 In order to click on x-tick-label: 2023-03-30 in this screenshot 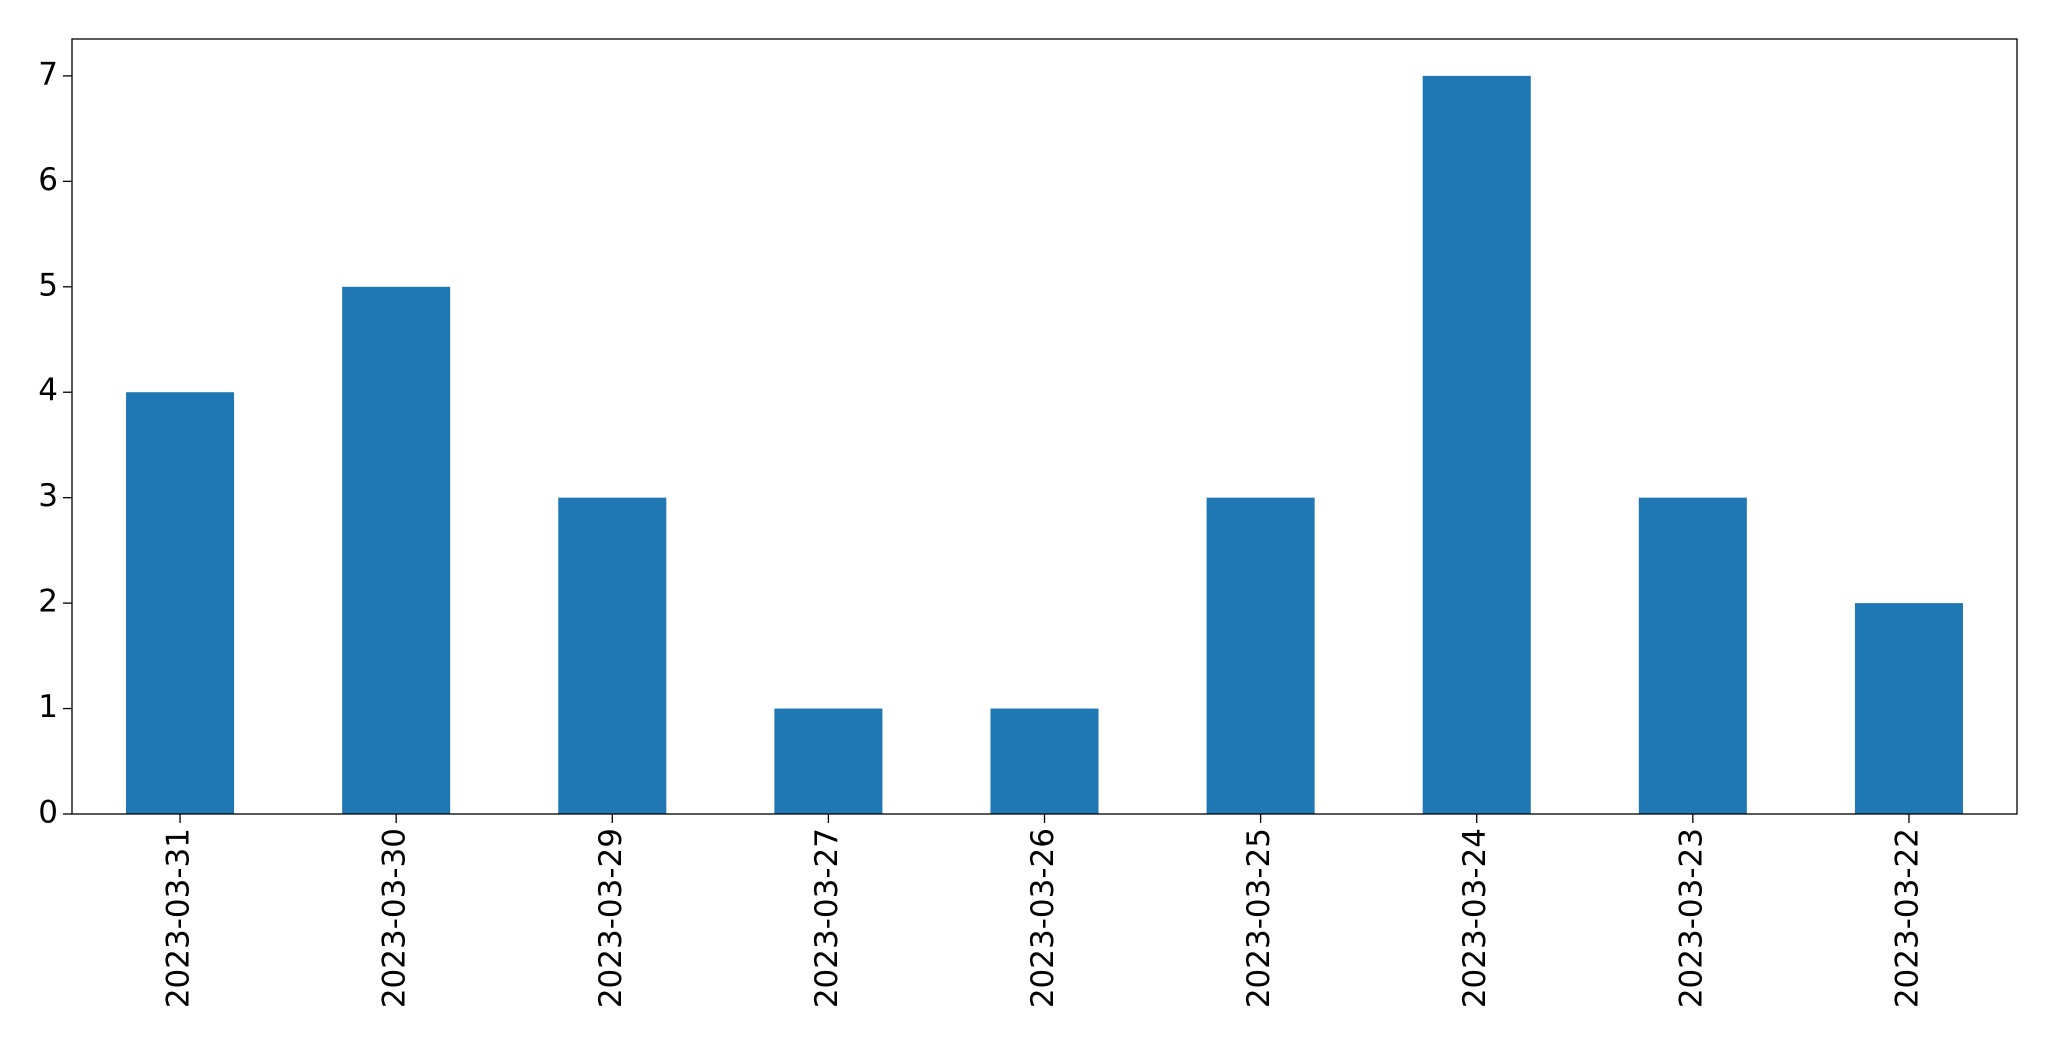, I will do `click(395, 918)`.